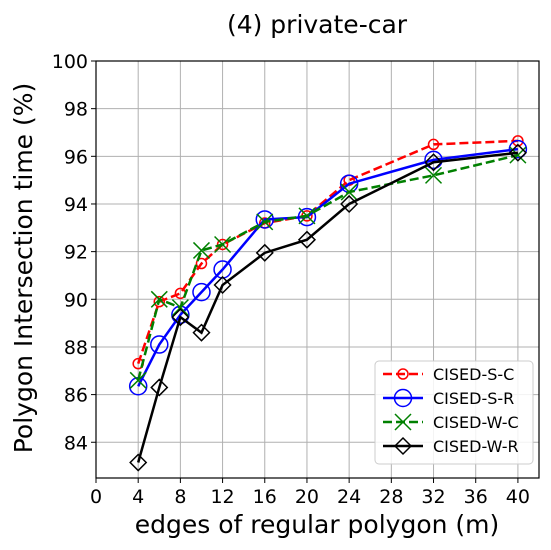 This screenshot has width=551, height=550. Describe the element at coordinates (222, 497) in the screenshot. I see `x-tick-label: 12` at that location.